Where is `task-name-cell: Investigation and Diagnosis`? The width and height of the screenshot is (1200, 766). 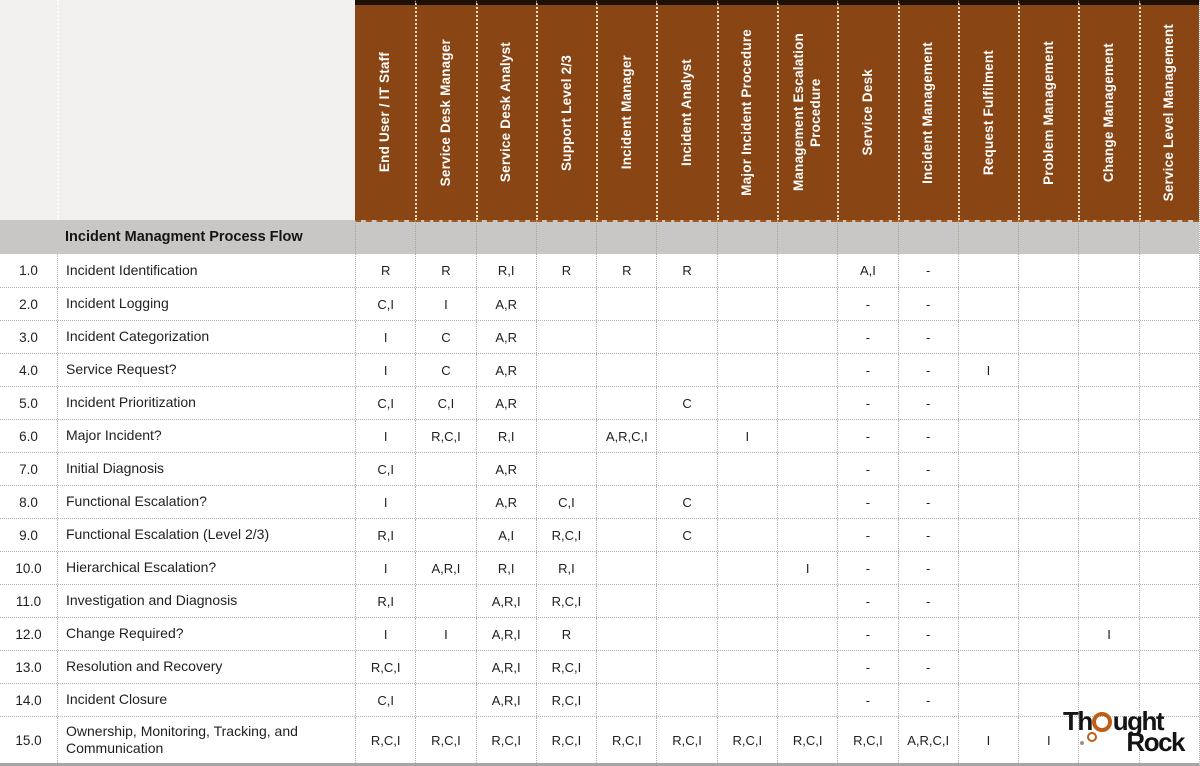
task-name-cell: Investigation and Diagnosis is located at coordinates (206, 601).